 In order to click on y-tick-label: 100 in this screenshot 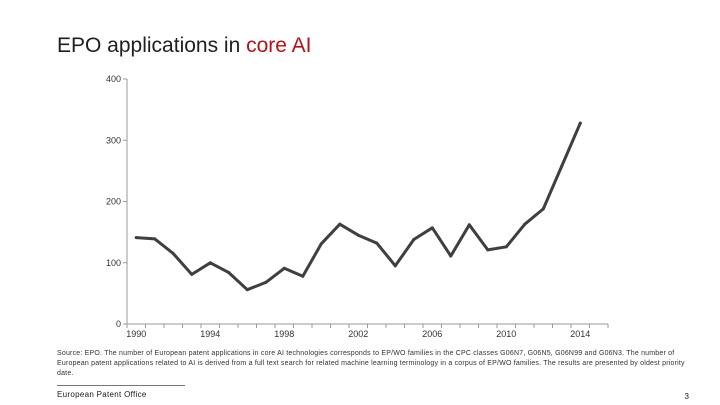, I will do `click(113, 263)`.